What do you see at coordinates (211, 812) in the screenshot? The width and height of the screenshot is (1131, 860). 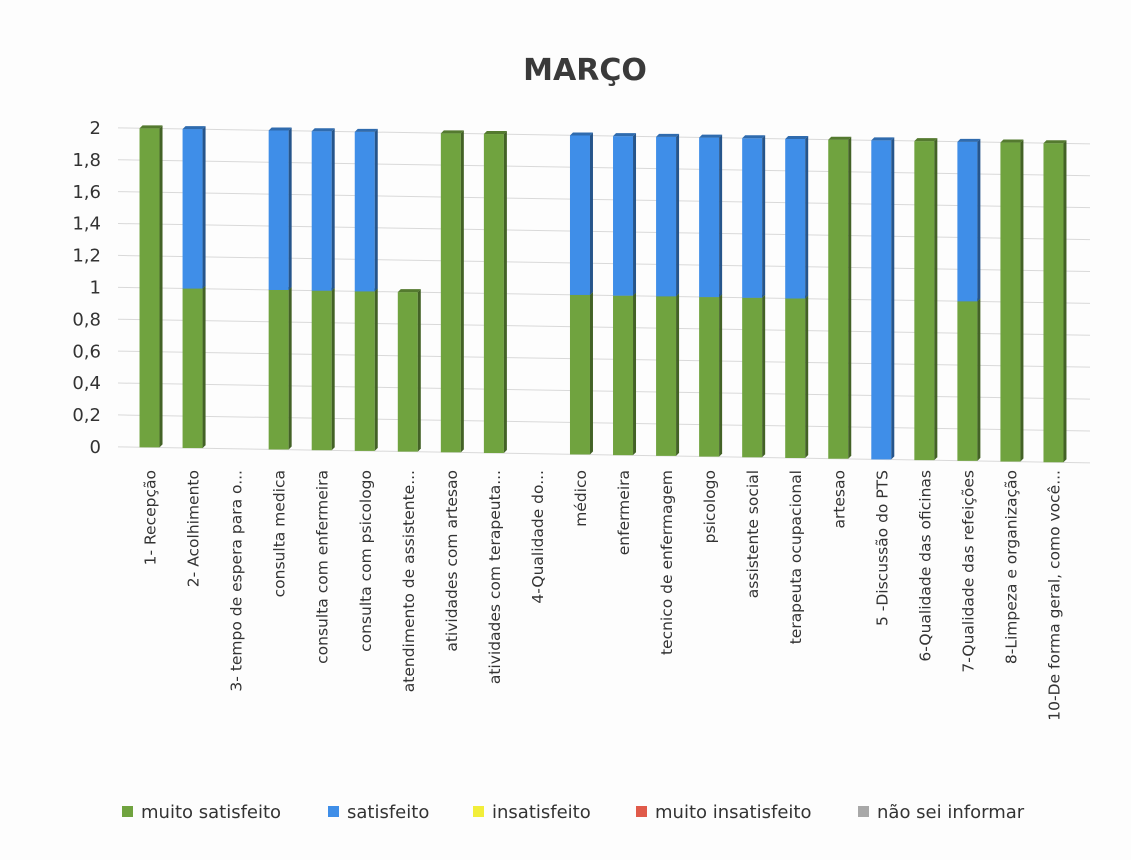 I see `legend-label: muito satisfeito` at bounding box center [211, 812].